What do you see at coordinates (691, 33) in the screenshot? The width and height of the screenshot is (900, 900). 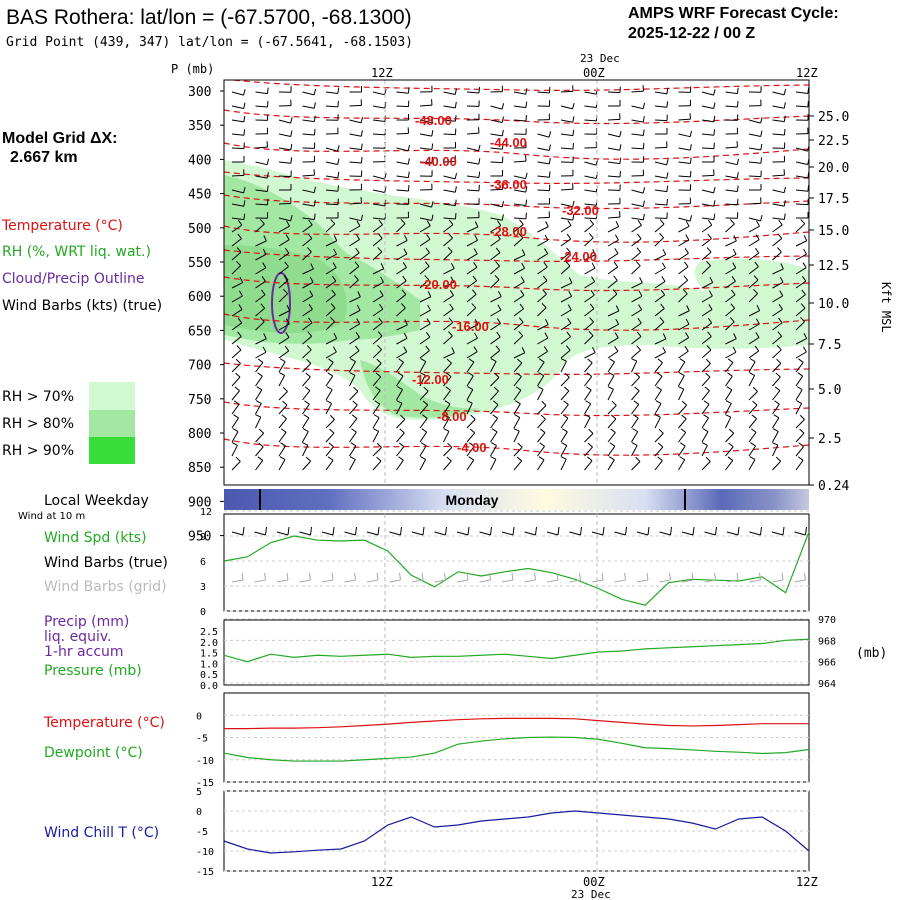 I see `cycle-value: 2025-12-22 / 00 Z` at bounding box center [691, 33].